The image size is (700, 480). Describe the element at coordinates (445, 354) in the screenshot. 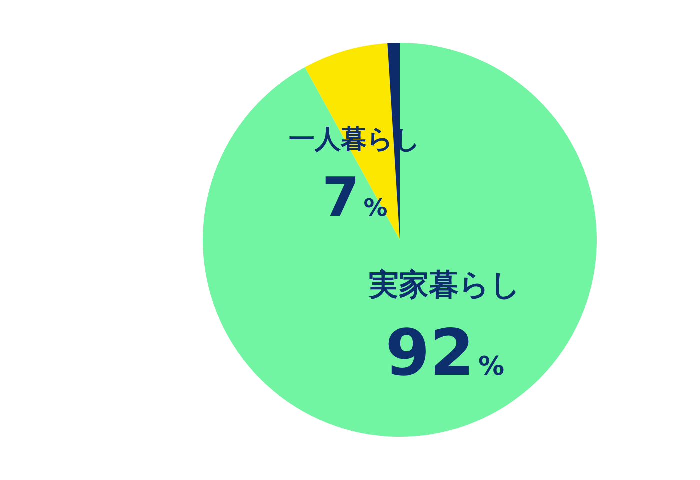

I see `data-label: 92%` at that location.